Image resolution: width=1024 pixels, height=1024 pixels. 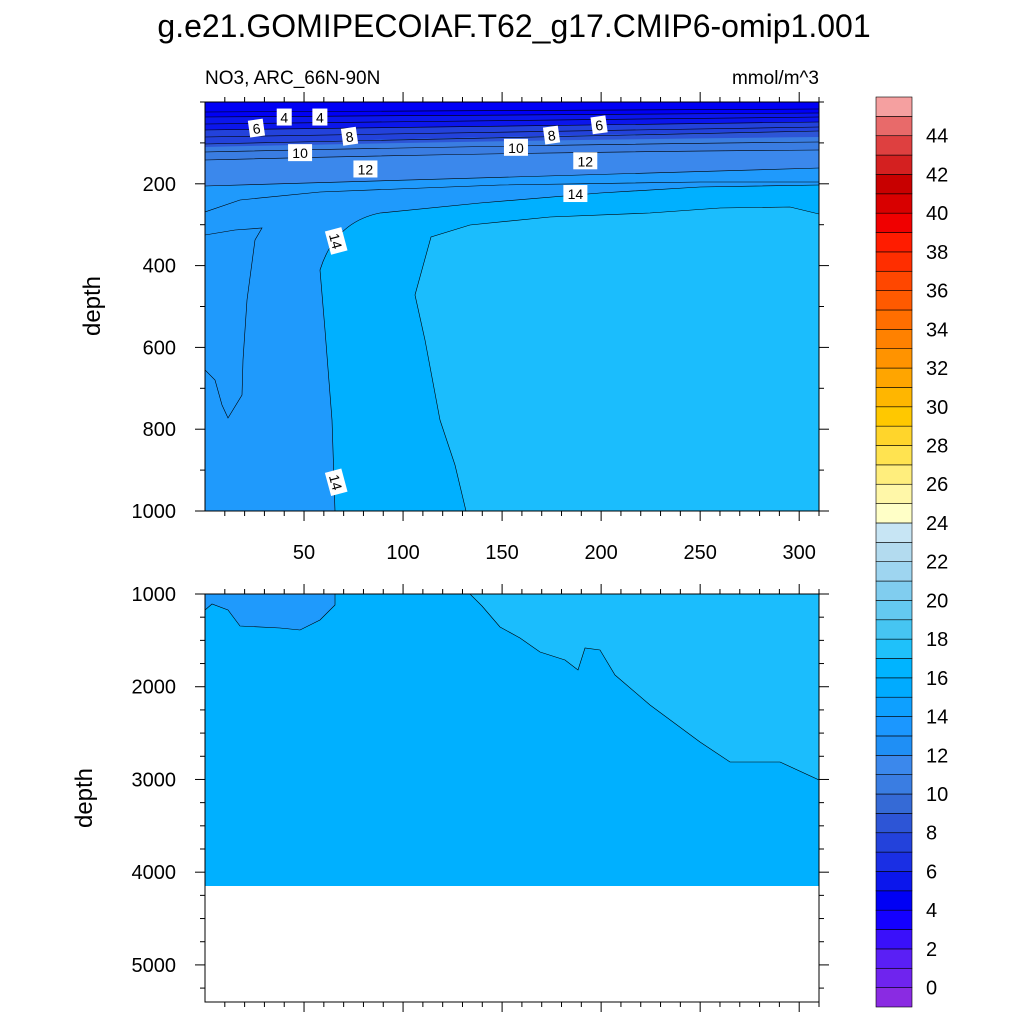 What do you see at coordinates (937, 718) in the screenshot?
I see `colorbar-tick-label: 14` at bounding box center [937, 718].